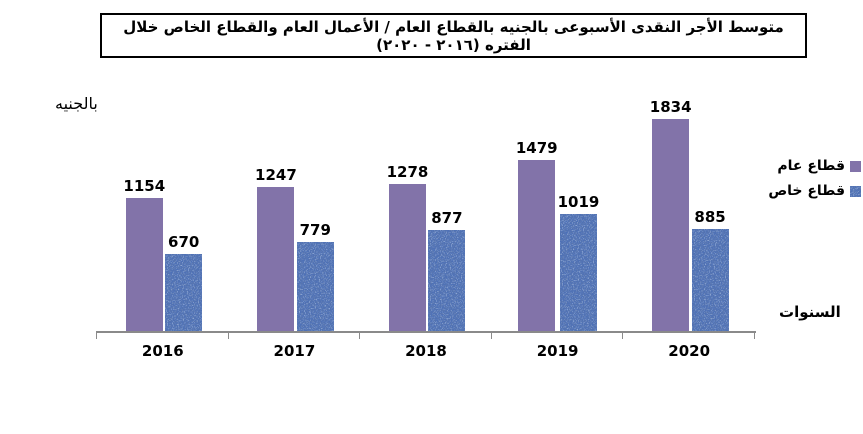 The width and height of the screenshot is (863, 434). What do you see at coordinates (578, 202) in the screenshot?
I see `value-label: 1019` at bounding box center [578, 202].